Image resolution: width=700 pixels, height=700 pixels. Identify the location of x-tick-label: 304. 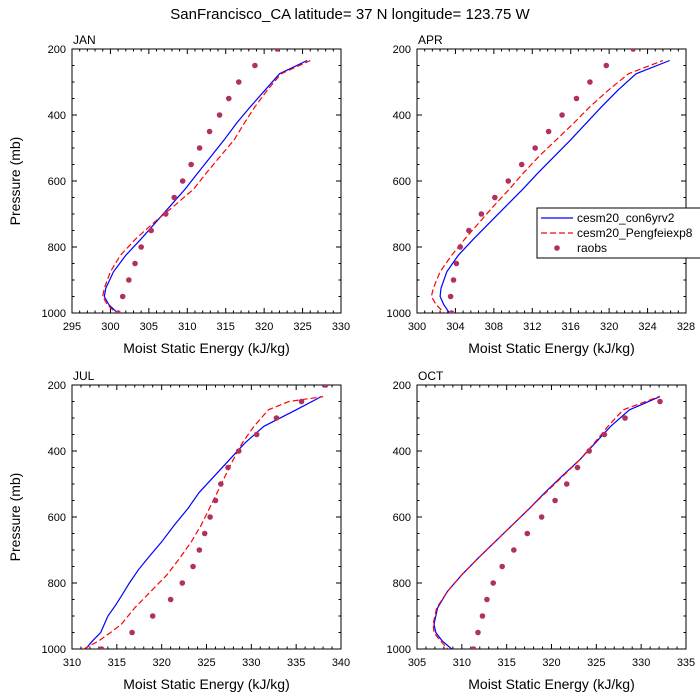
(455, 327).